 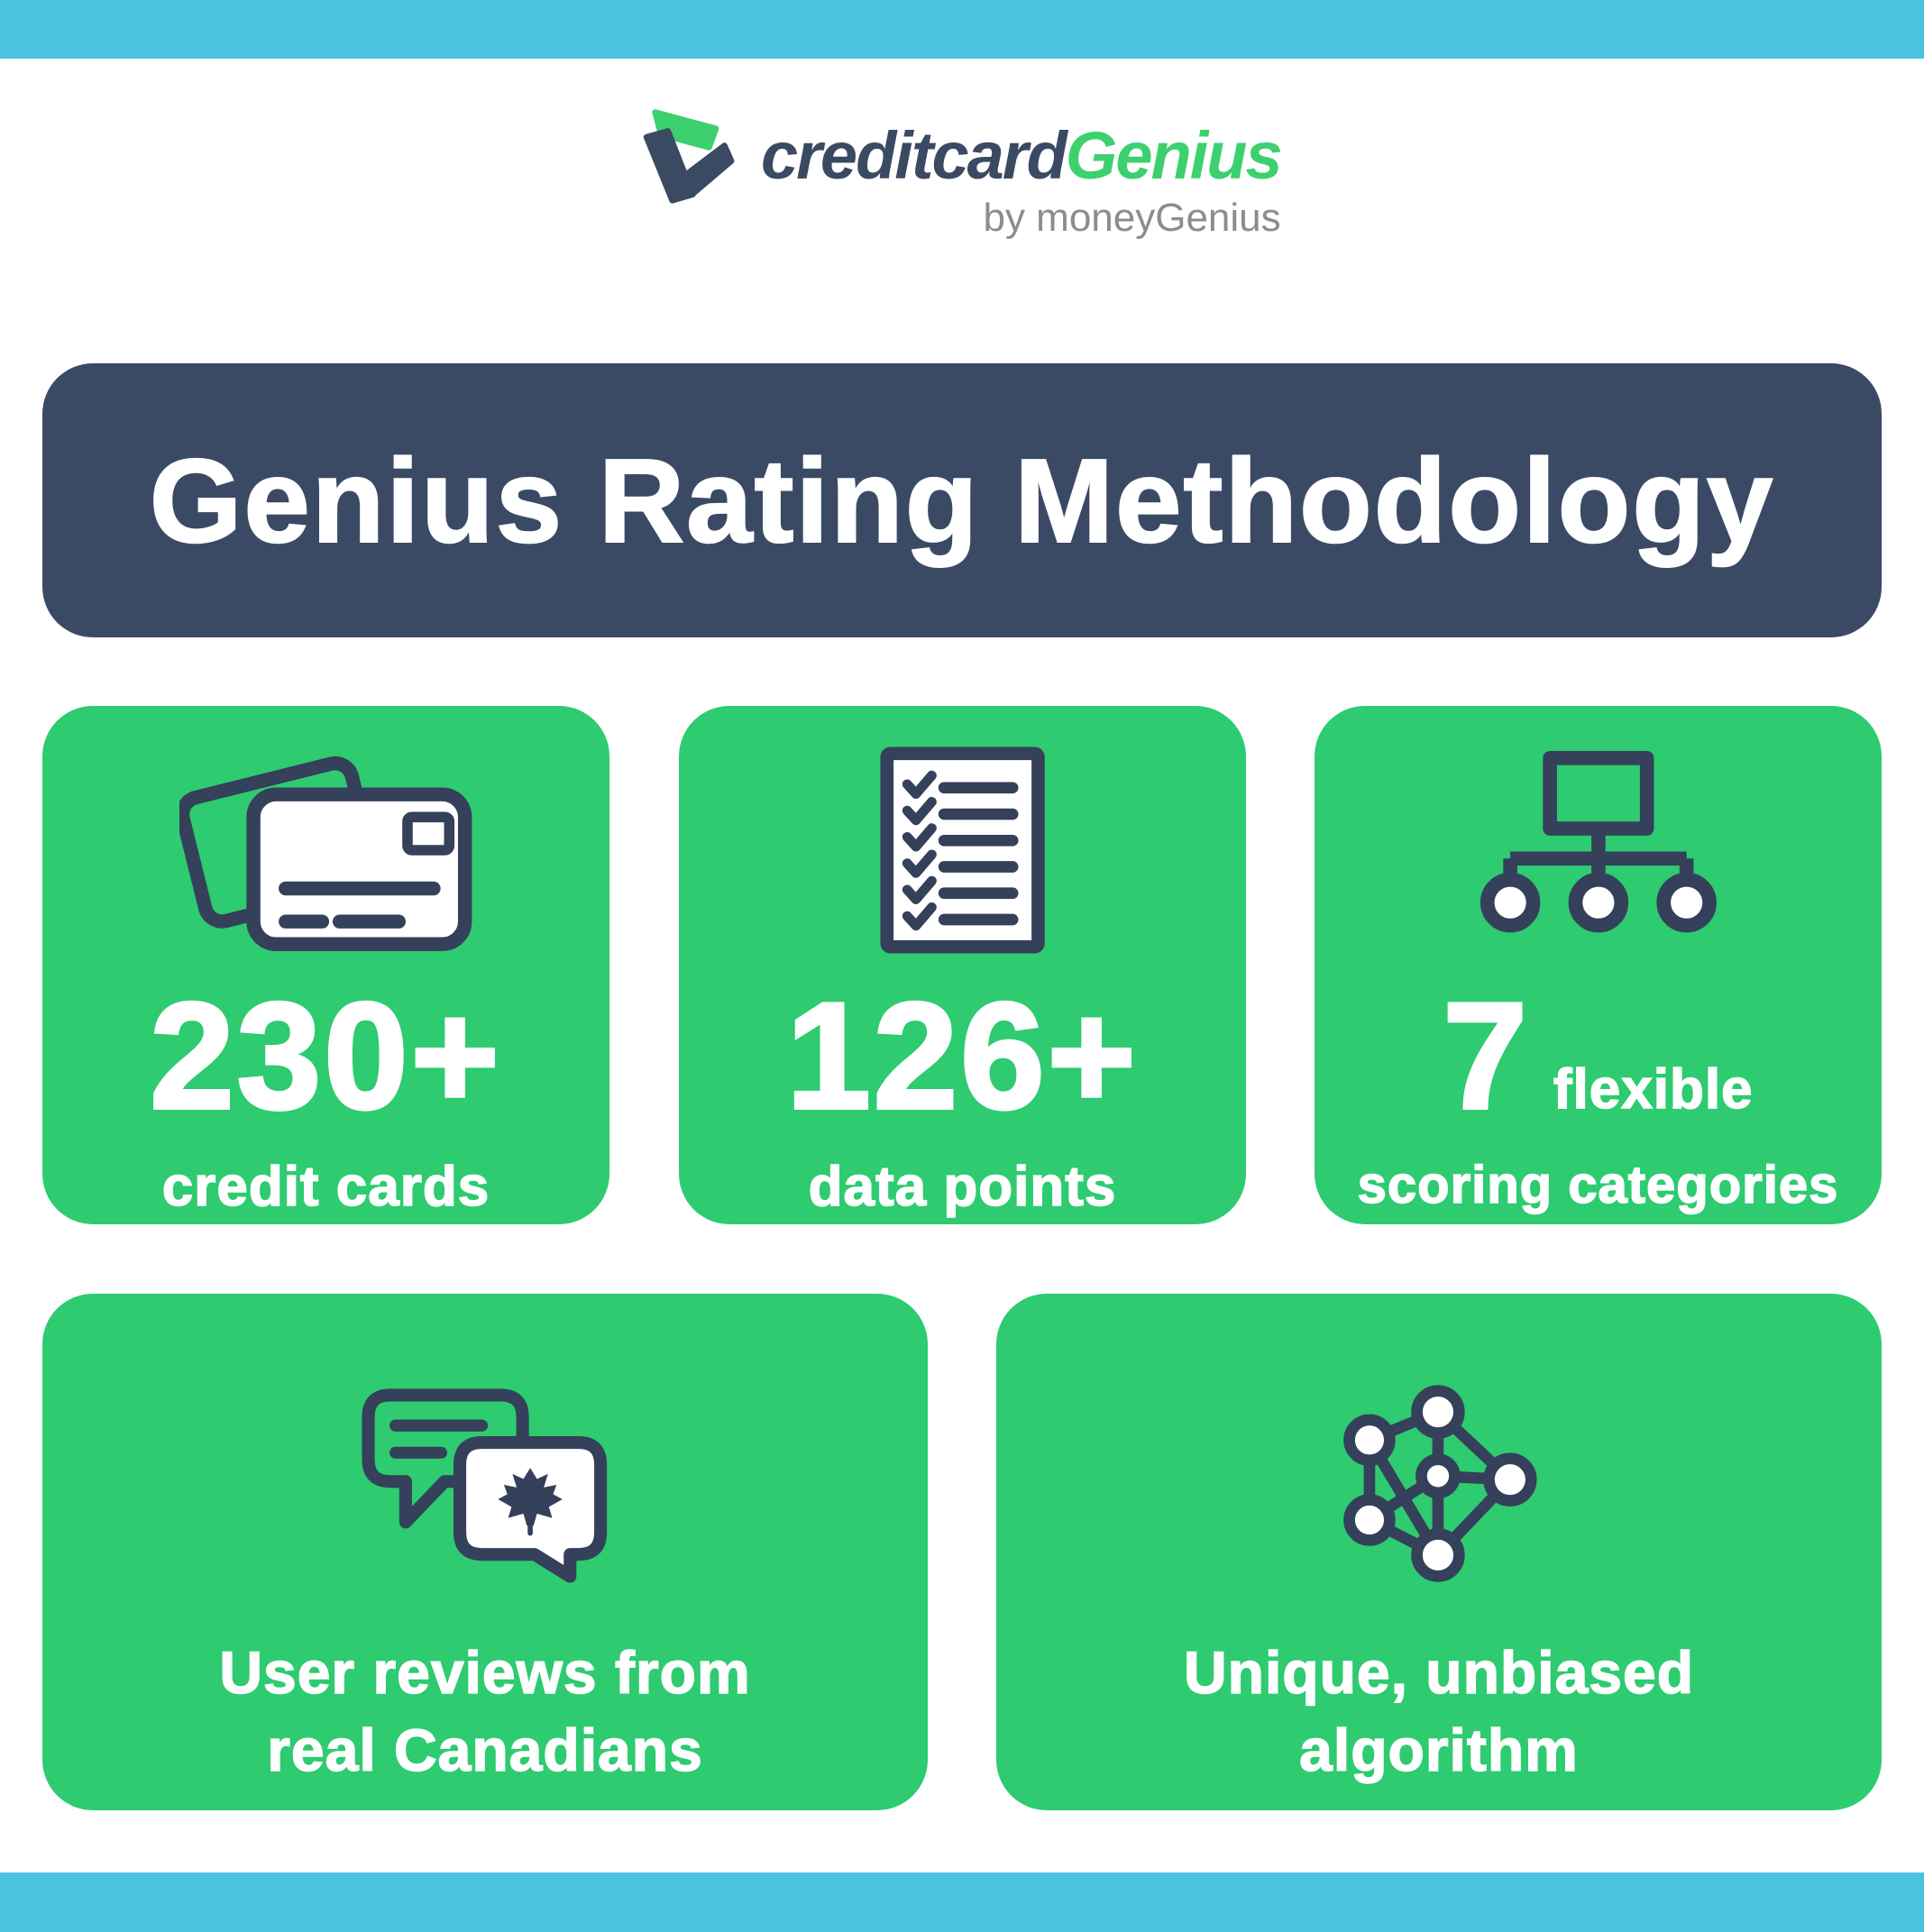 I want to click on stat-suffix: flexible, so click(x=1653, y=1090).